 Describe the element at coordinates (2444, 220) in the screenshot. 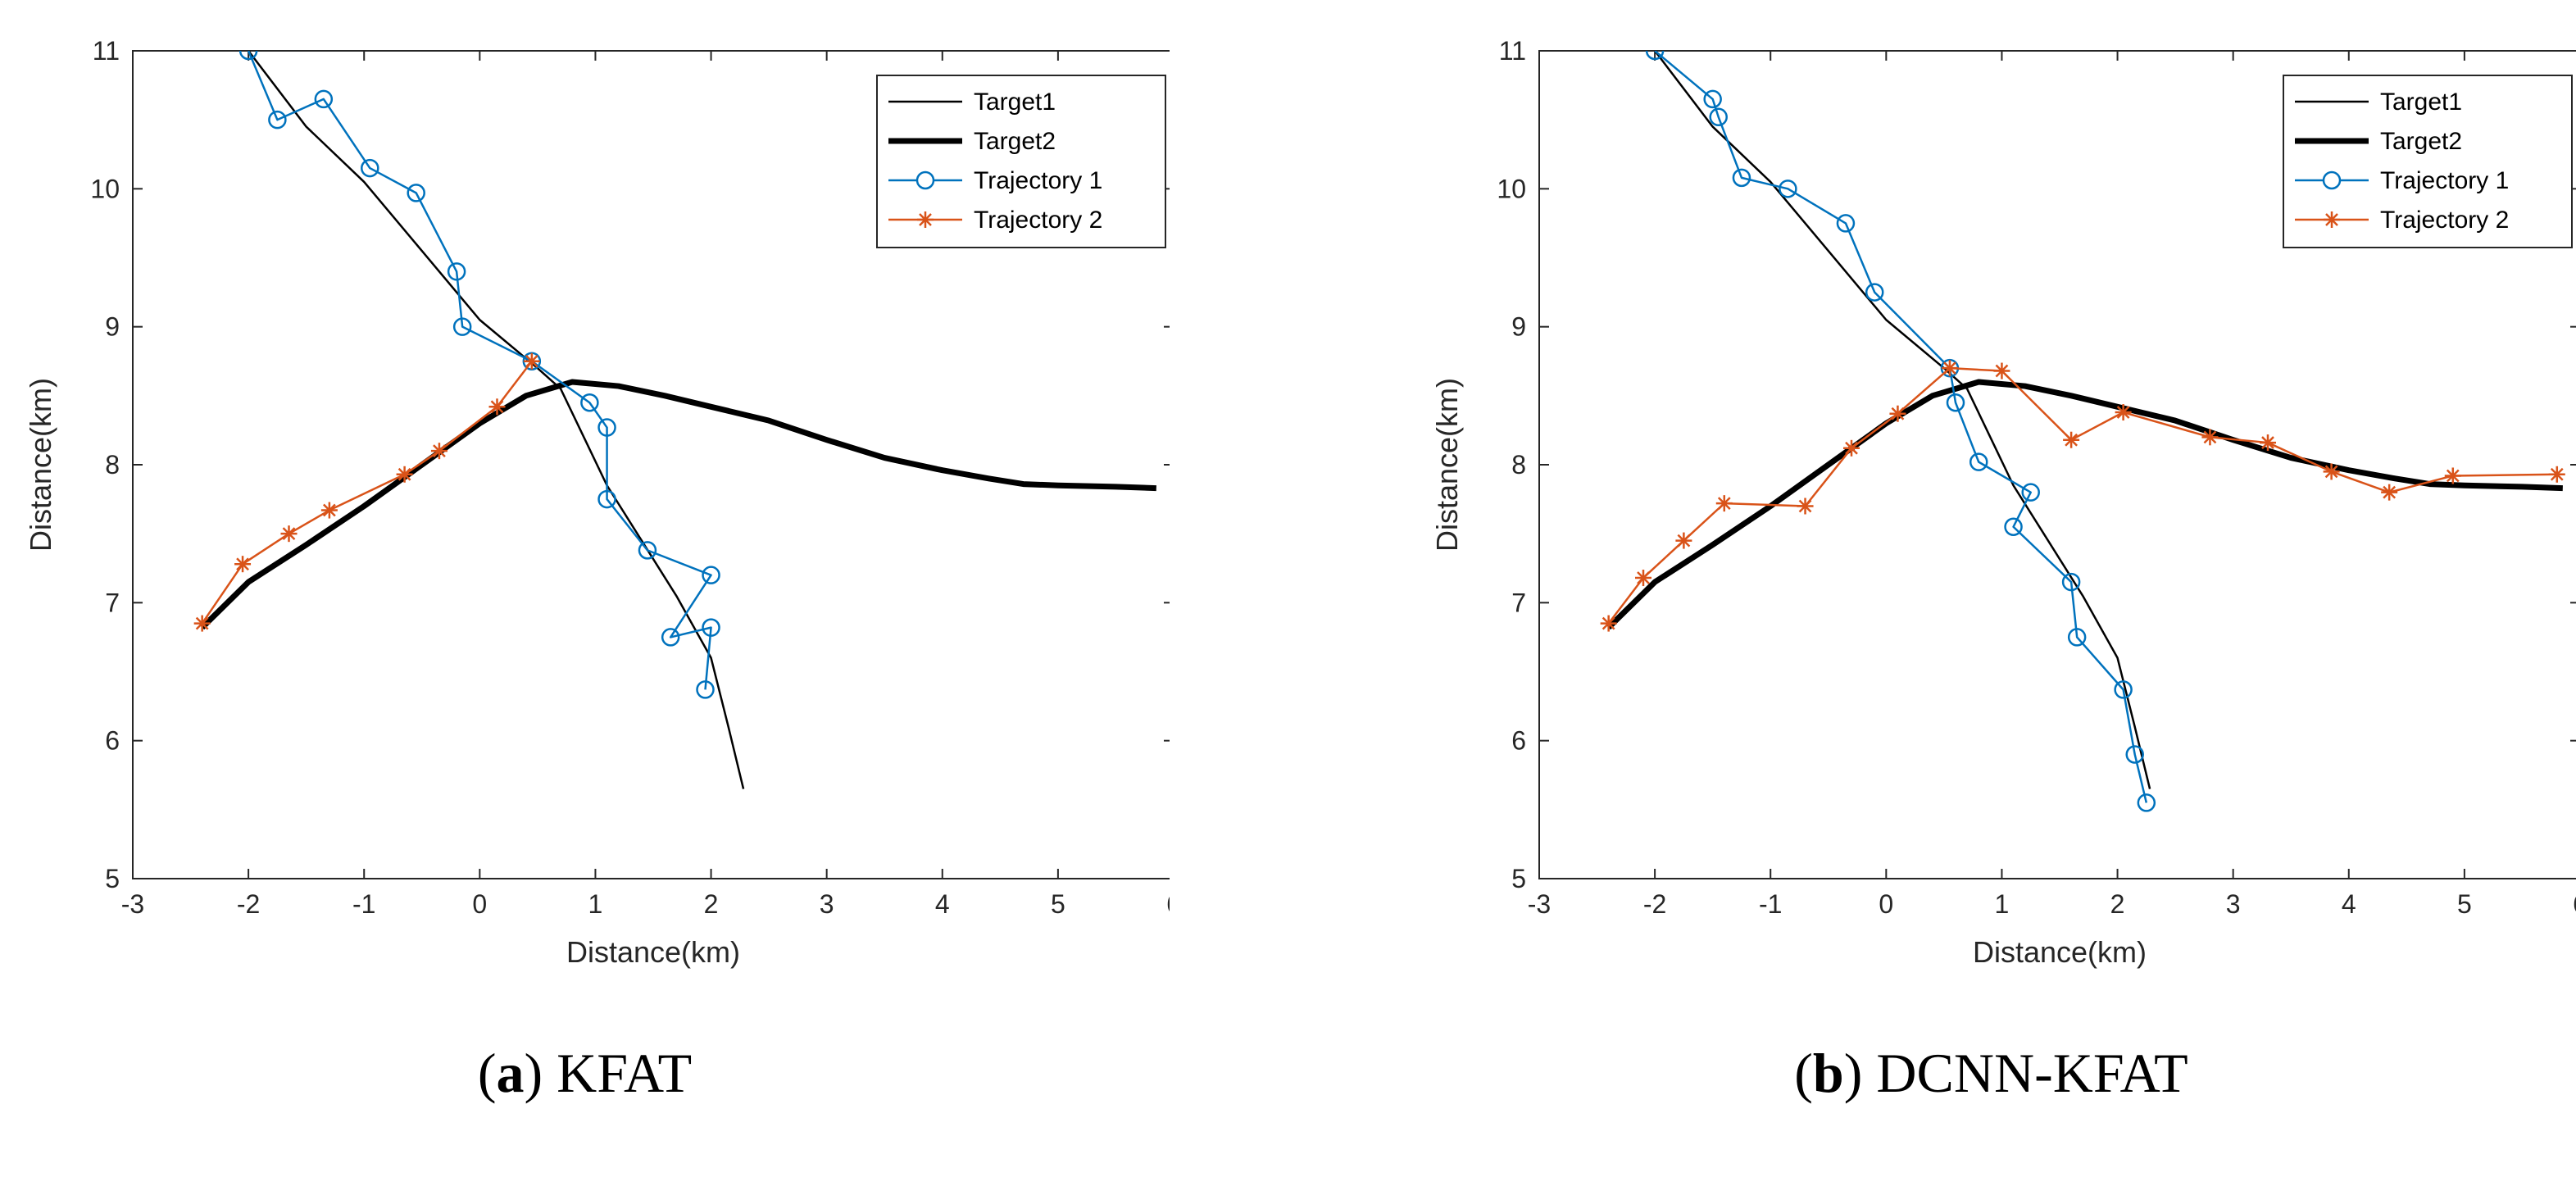

I see `chart-b-legend-label: Trajectory 2` at that location.